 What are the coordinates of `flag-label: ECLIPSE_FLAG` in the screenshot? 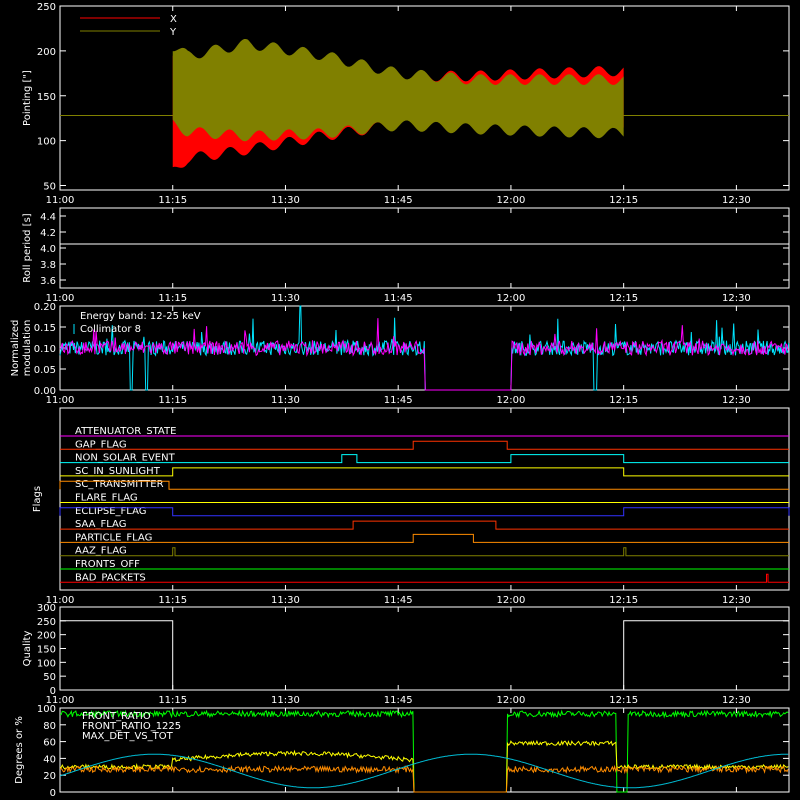 It's located at (110, 511).